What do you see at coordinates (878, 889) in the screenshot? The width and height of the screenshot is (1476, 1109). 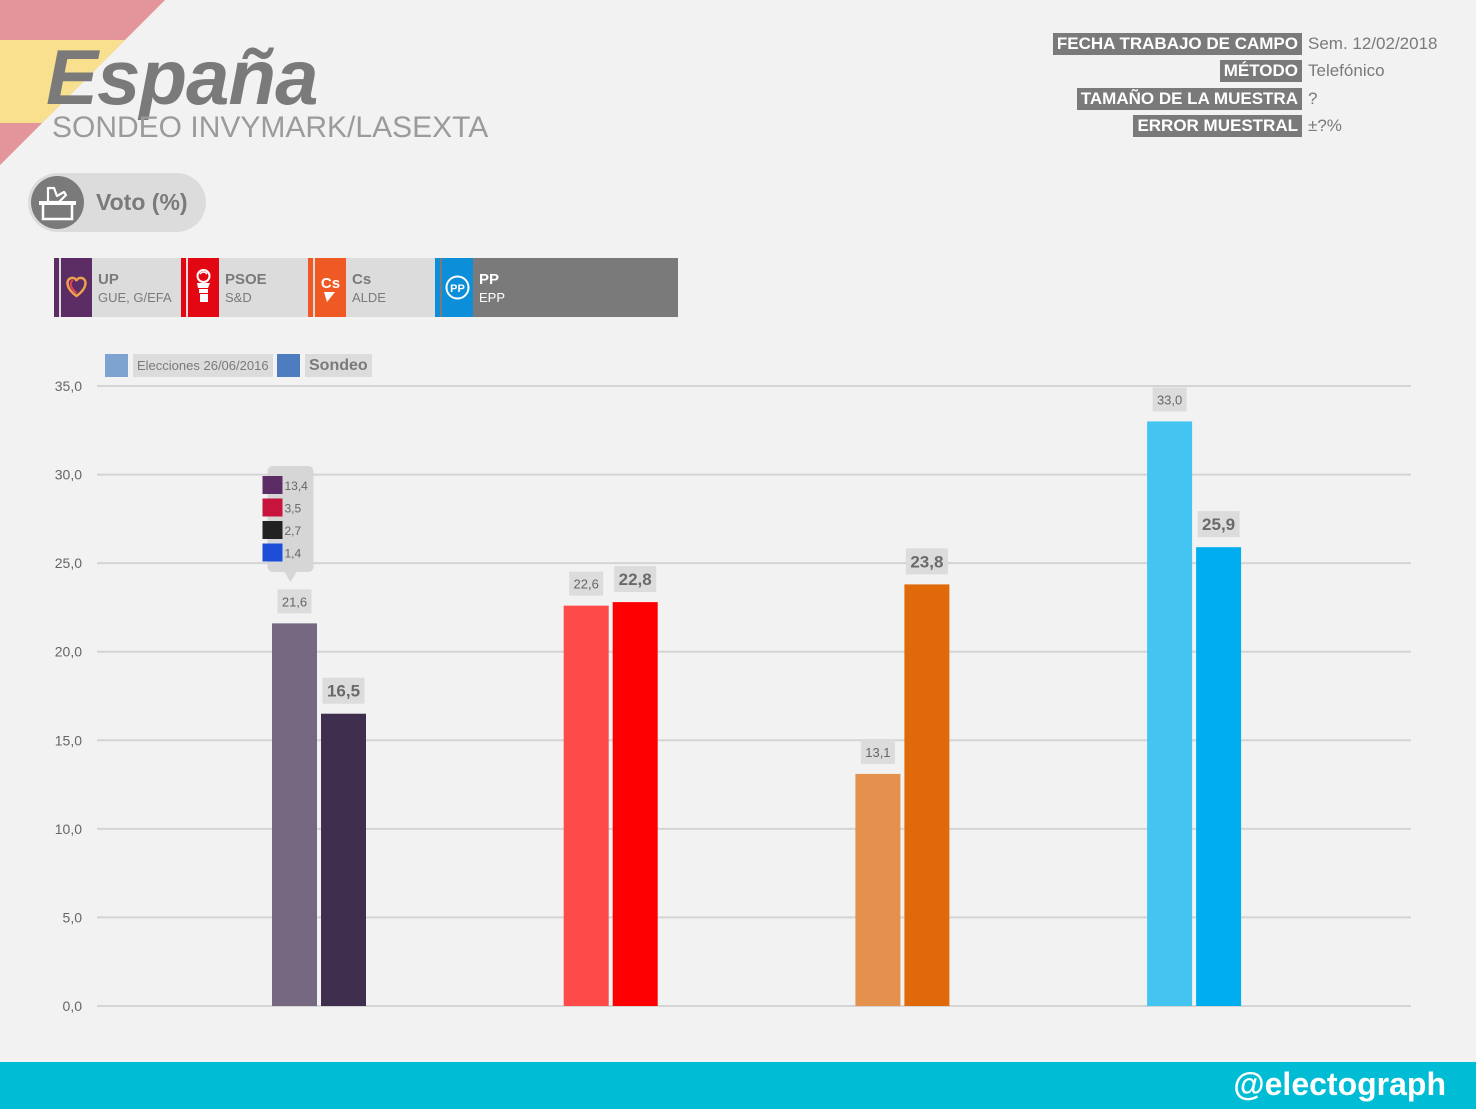 I see `bar-cs-previous` at bounding box center [878, 889].